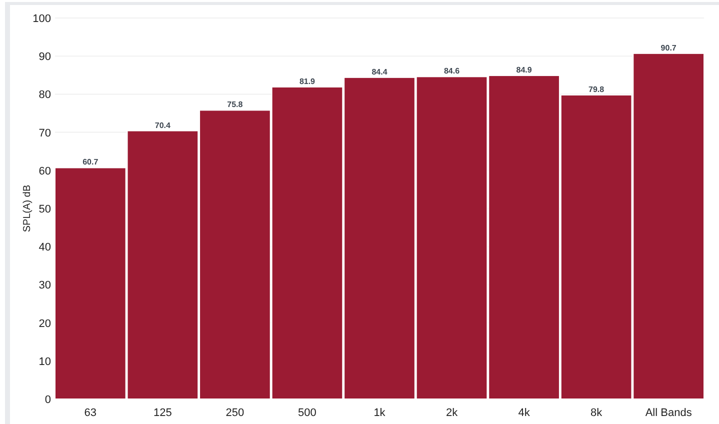 The image size is (719, 424). Describe the element at coordinates (47, 400) in the screenshot. I see `y-tick-label: 0` at that location.